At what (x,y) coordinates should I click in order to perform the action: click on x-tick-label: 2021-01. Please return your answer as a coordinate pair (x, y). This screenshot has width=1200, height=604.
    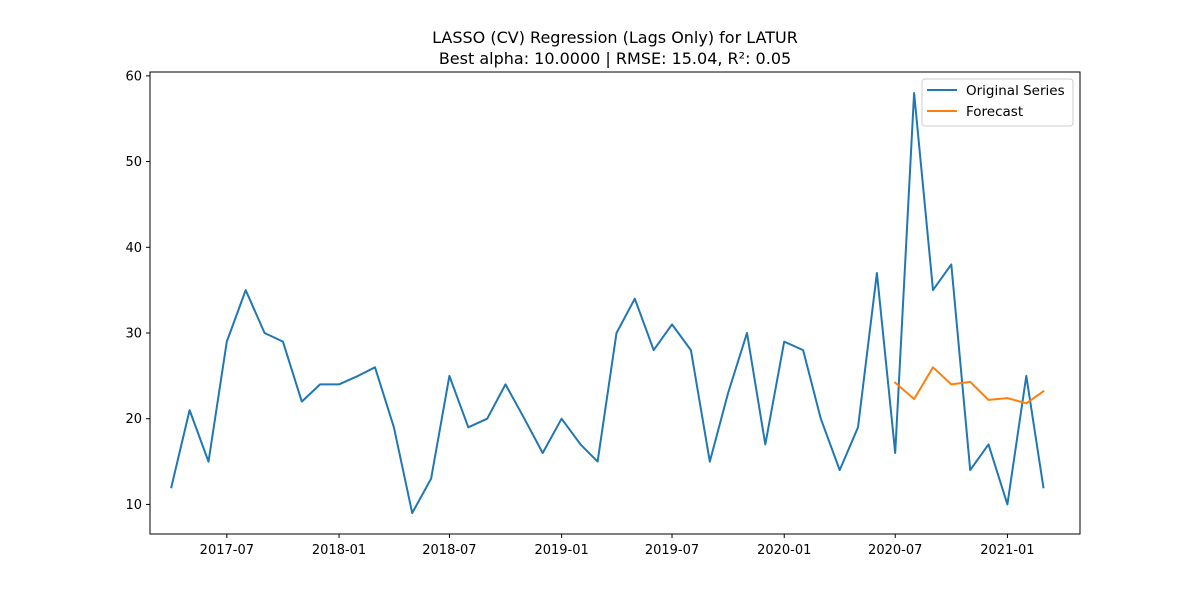
    Looking at the image, I should click on (1007, 550).